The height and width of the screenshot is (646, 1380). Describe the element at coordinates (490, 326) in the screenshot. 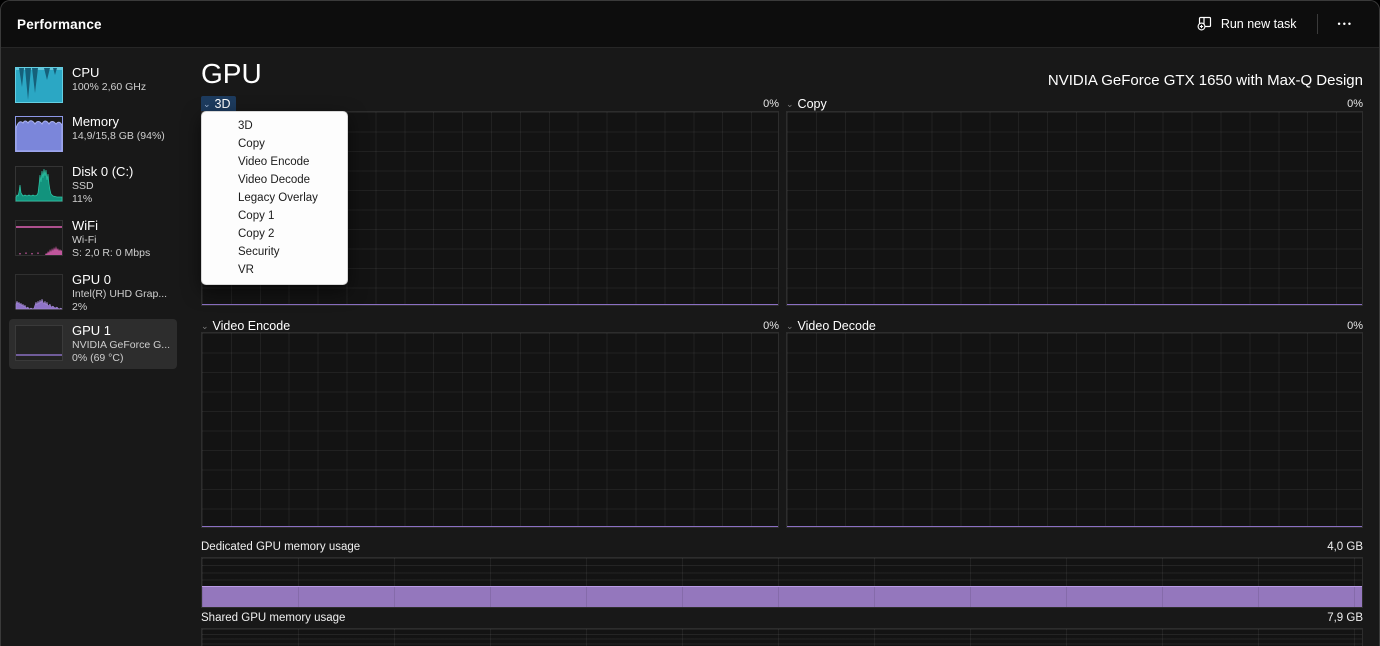

I see `chart-header-video-encode: ⌄ Video Encode 0%` at that location.